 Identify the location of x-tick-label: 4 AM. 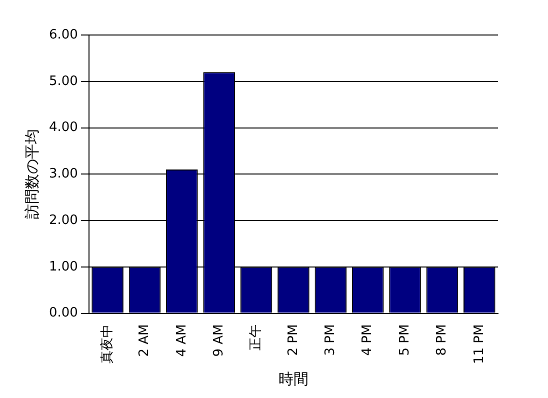
(182, 340).